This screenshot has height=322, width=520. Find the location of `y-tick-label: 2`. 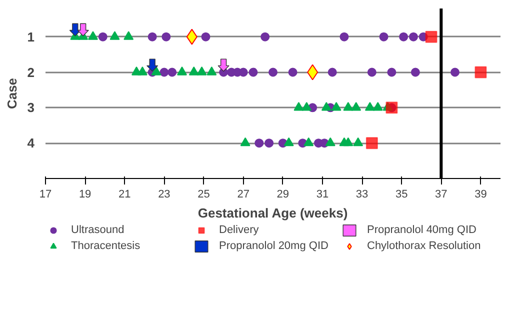

y-tick-label: 2 is located at coordinates (31, 72).